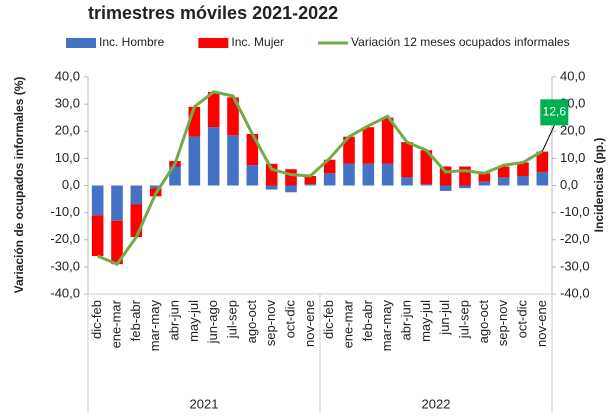  I want to click on group-label: 2022, so click(436, 403).